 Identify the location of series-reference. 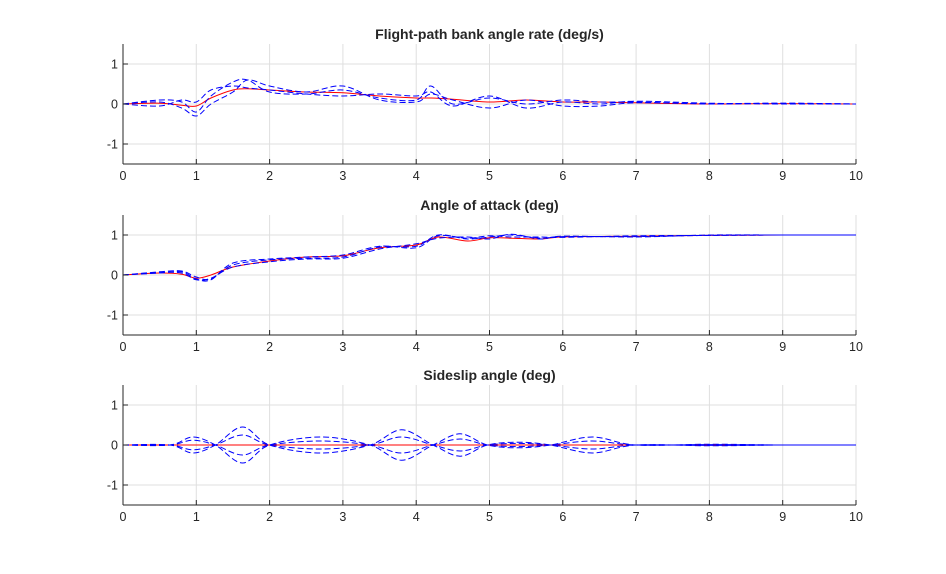
(489, 97).